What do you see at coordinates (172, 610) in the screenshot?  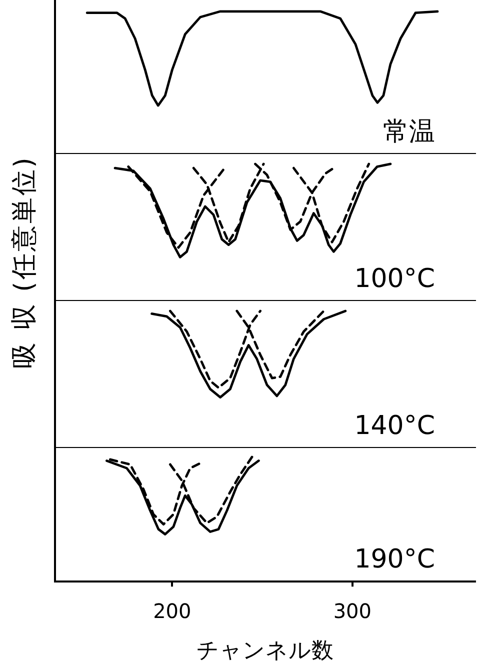 I see `x-tick-label: 200` at bounding box center [172, 610].